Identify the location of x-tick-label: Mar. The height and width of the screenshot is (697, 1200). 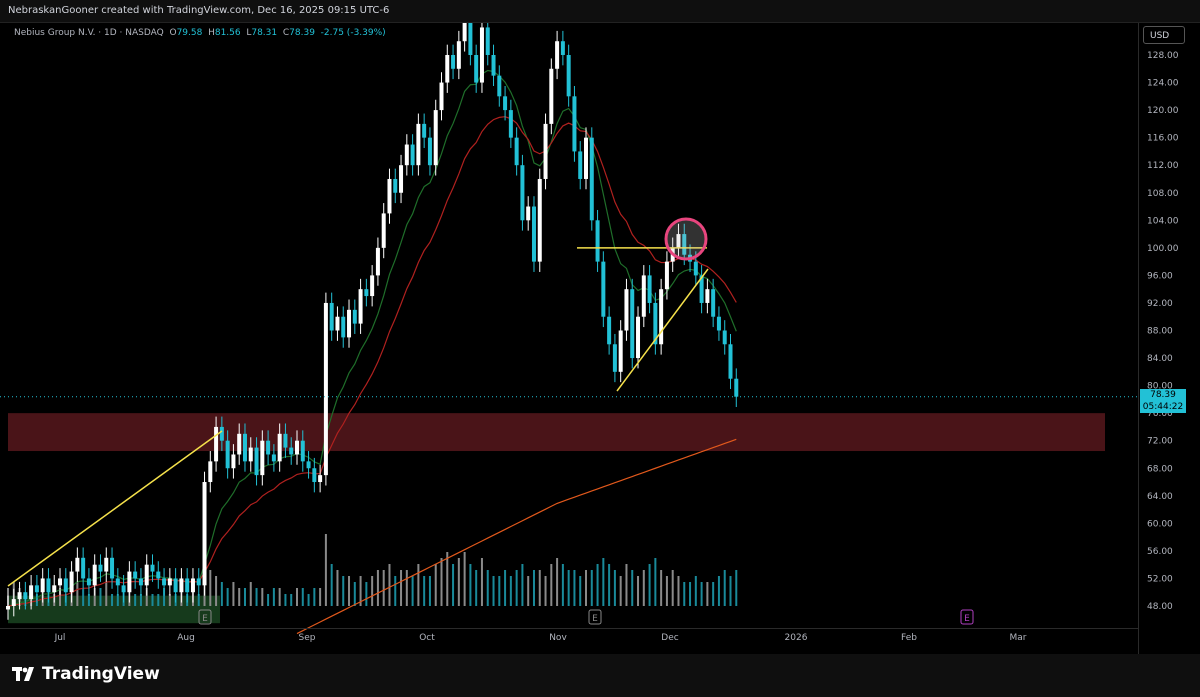
(1018, 638).